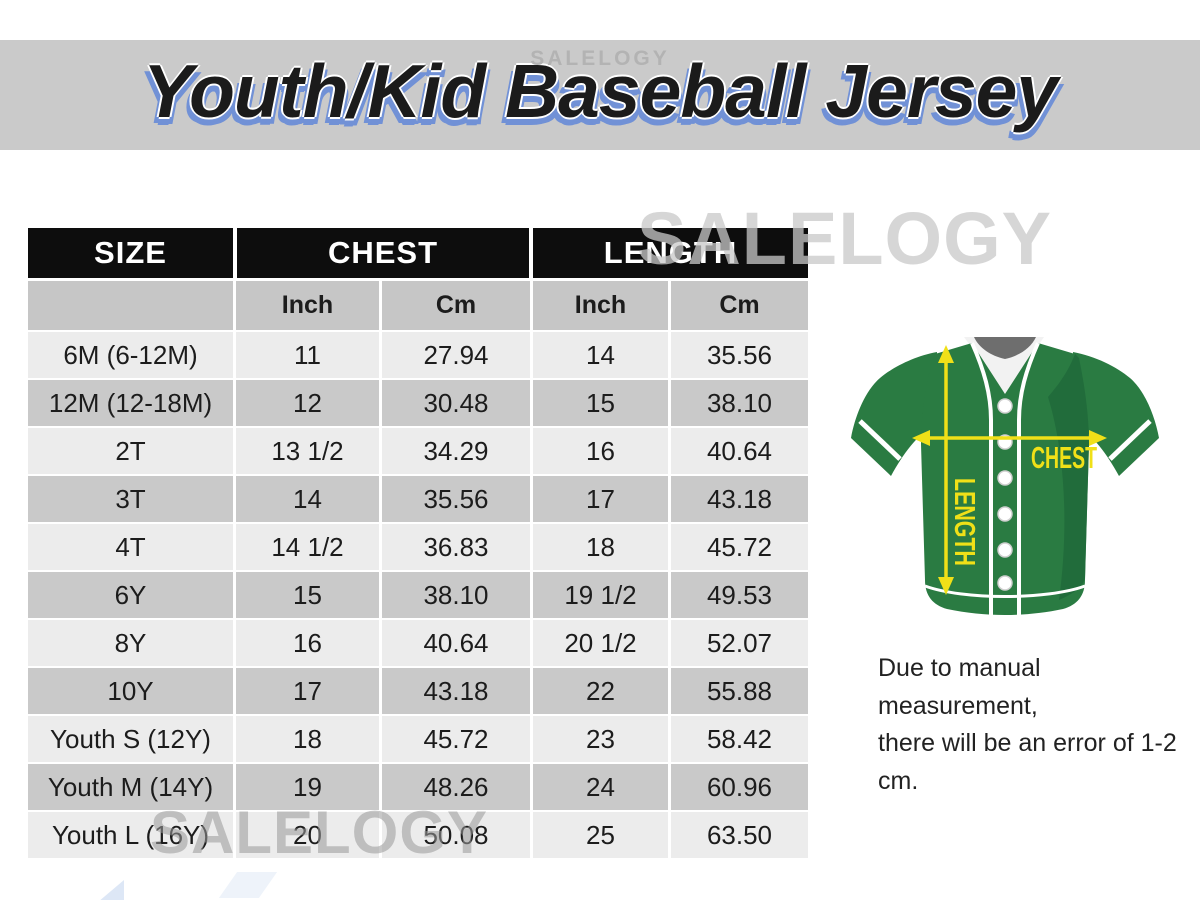 The image size is (1200, 900). What do you see at coordinates (130, 643) in the screenshot?
I see `size-cell: 8Y` at bounding box center [130, 643].